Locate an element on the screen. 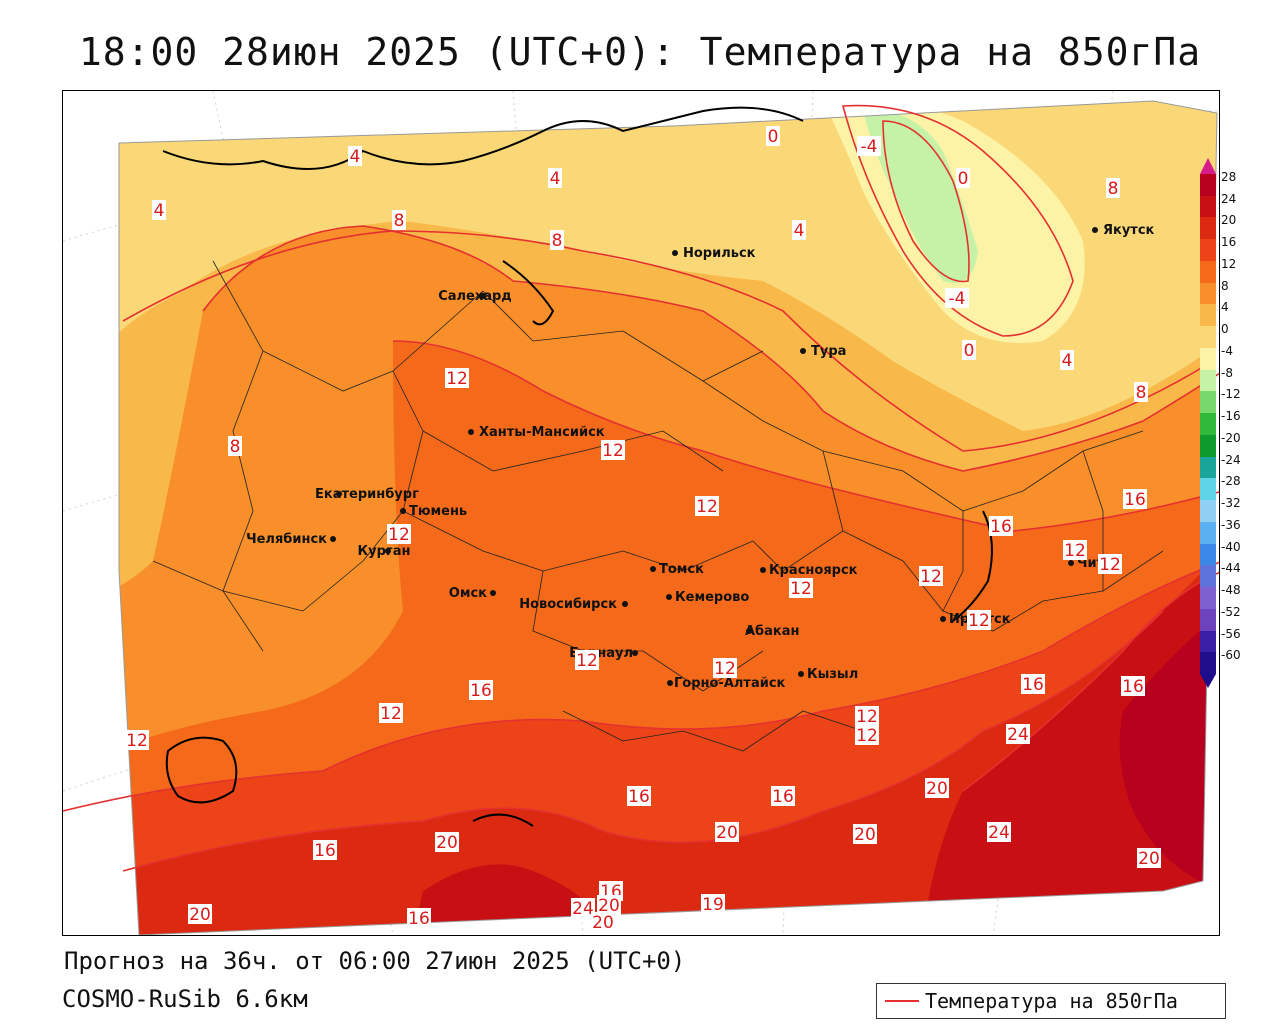  colorbar-tick-label: -4 is located at coordinates (1227, 350).